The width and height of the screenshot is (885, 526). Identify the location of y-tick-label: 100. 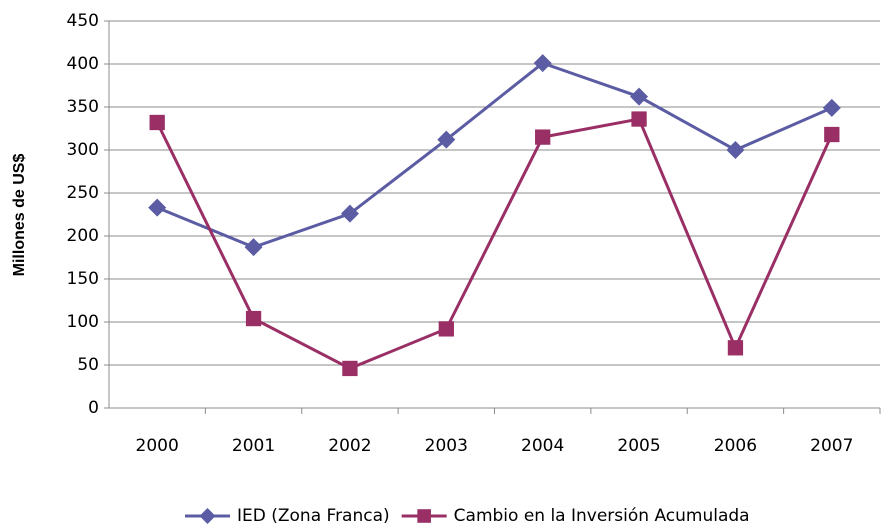
(83, 322).